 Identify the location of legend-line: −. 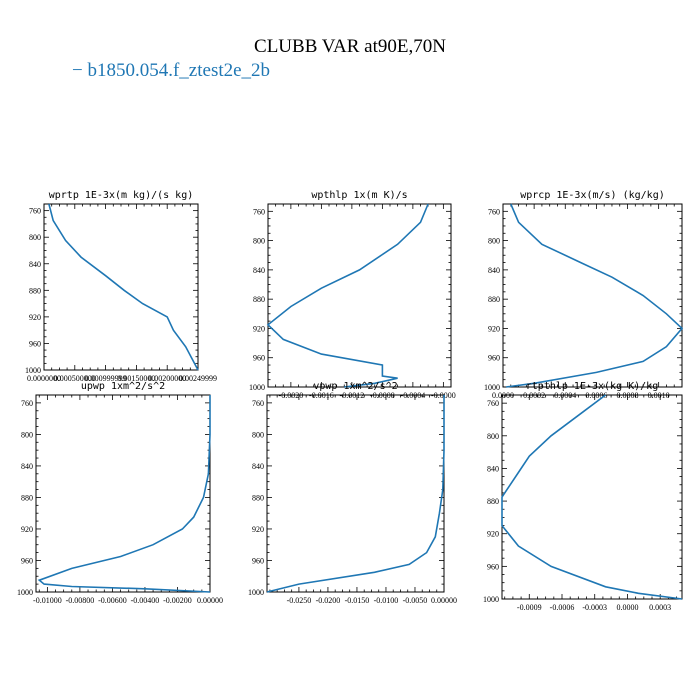
(77, 70).